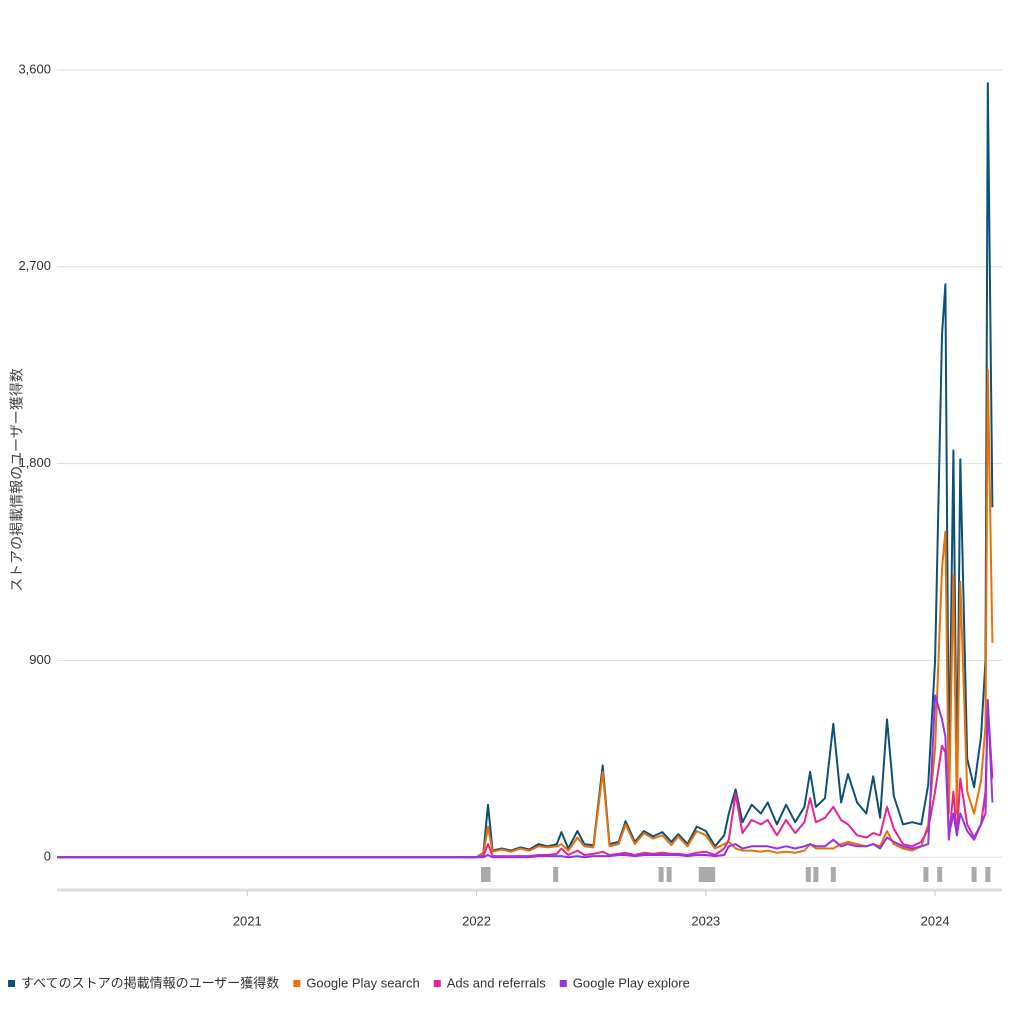  I want to click on x-tick-label: 2023, so click(705, 920).